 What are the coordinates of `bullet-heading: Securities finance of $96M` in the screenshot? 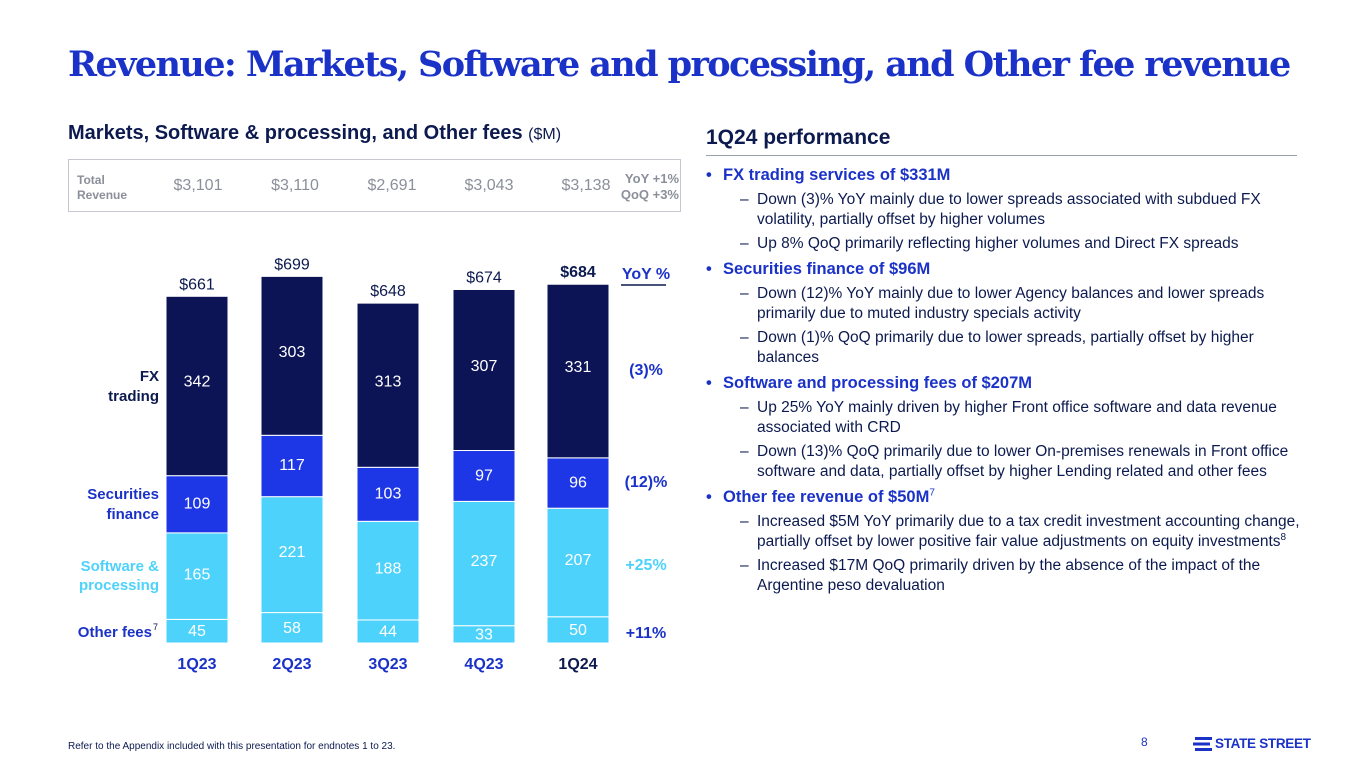 It's located at (827, 269).